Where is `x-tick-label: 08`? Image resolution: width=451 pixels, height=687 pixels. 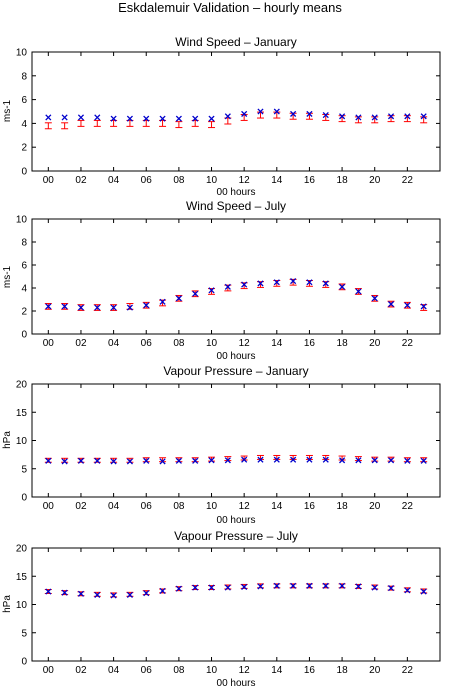 x-tick-label: 08 is located at coordinates (179, 670).